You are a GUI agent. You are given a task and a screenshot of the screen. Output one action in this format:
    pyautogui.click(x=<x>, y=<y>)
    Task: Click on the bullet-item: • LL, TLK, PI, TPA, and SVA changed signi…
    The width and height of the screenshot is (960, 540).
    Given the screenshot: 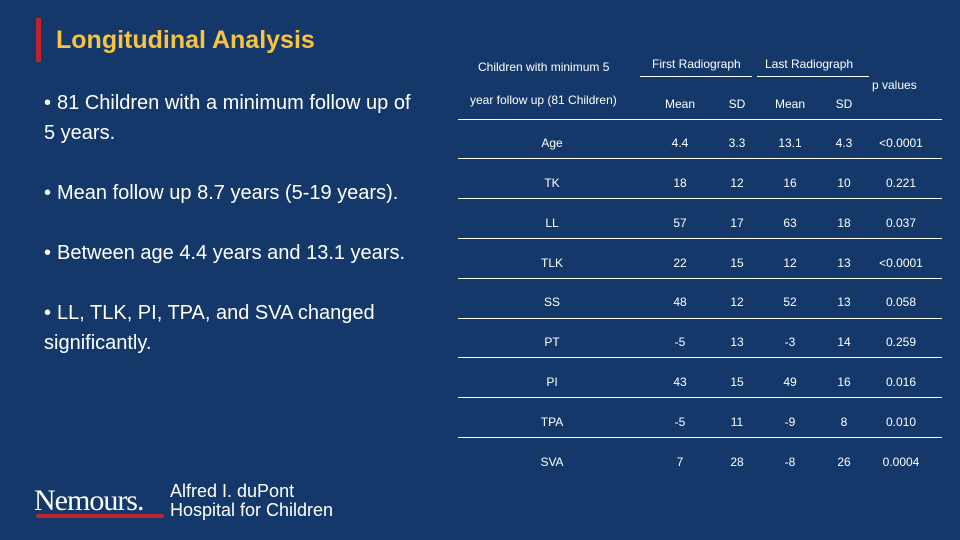 What is the action you would take?
    pyautogui.click(x=234, y=328)
    